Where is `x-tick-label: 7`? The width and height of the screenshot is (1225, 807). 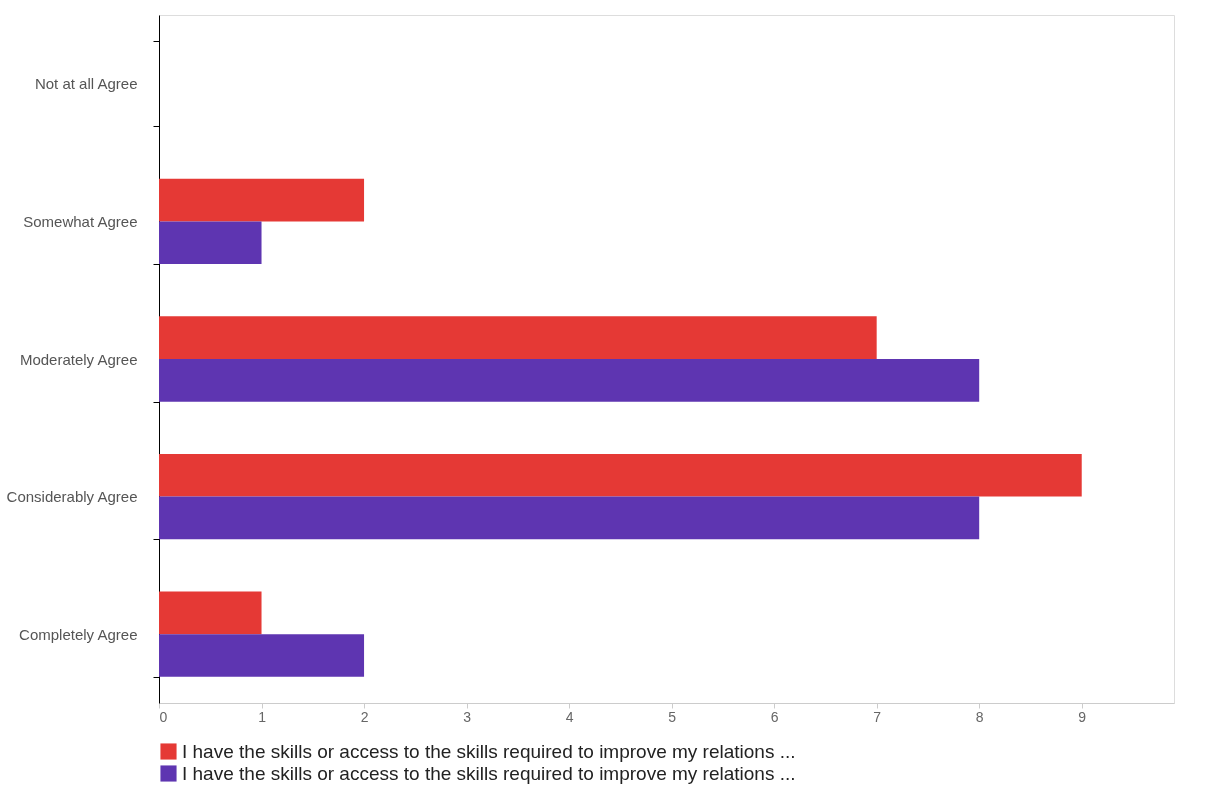 x-tick-label: 7 is located at coordinates (877, 716).